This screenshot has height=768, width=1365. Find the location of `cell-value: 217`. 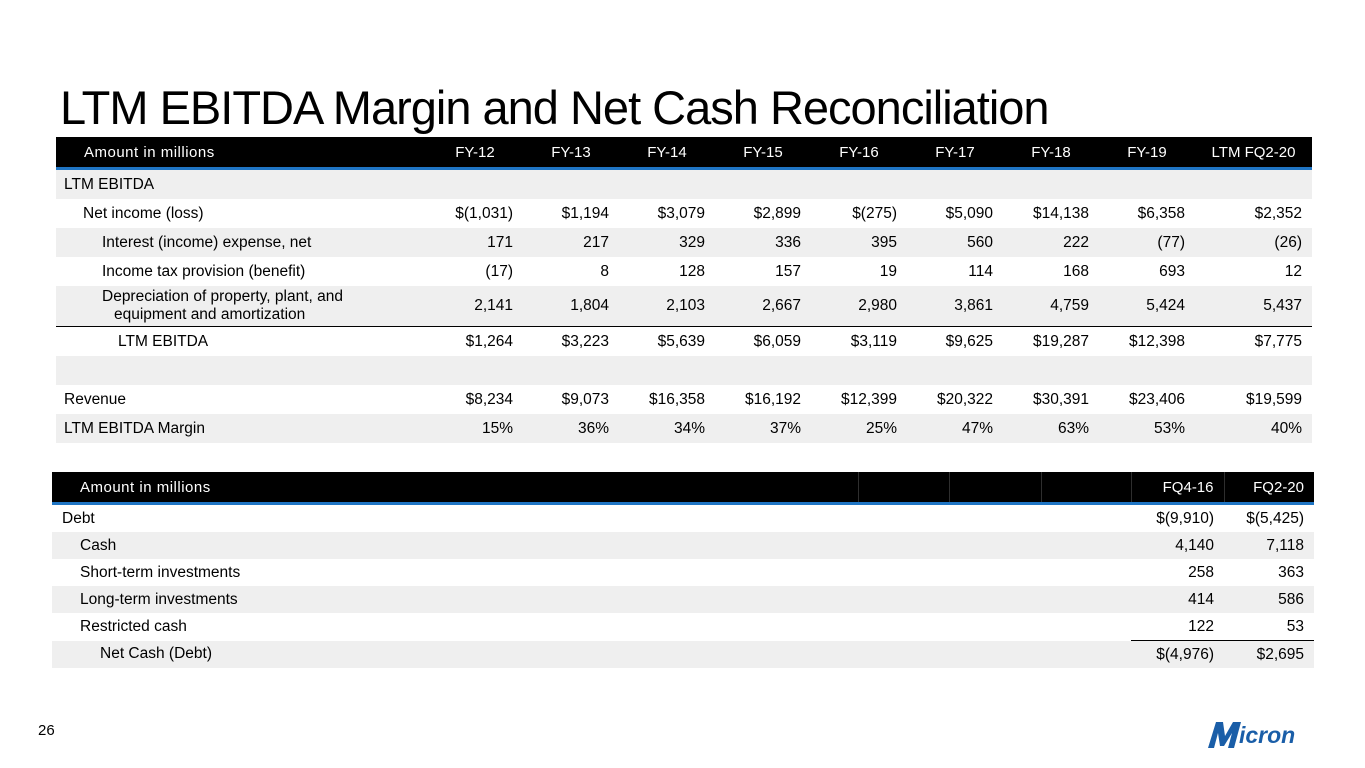

cell-value: 217 is located at coordinates (571, 242).